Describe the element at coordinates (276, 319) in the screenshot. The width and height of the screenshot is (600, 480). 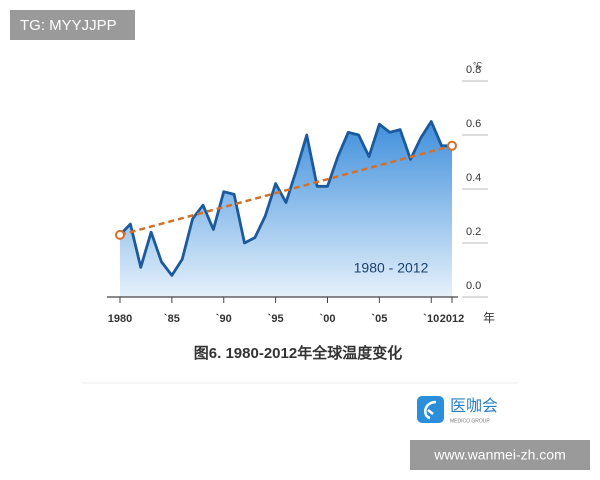
I see `x-tick-label: `95` at that location.